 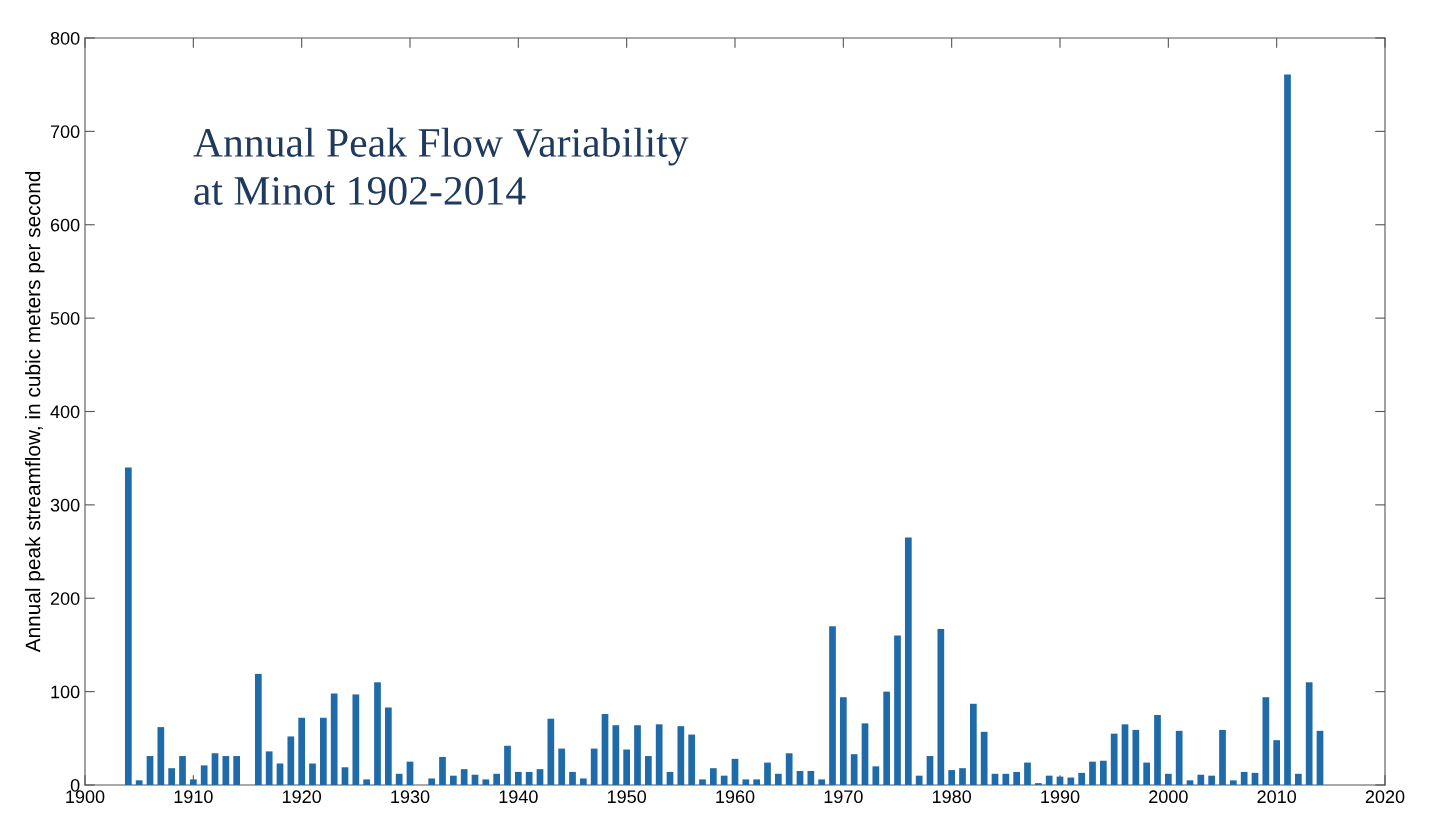 I want to click on text: Annual Peak Flow Variability at Minot 1902-2014, so click(x=441, y=166).